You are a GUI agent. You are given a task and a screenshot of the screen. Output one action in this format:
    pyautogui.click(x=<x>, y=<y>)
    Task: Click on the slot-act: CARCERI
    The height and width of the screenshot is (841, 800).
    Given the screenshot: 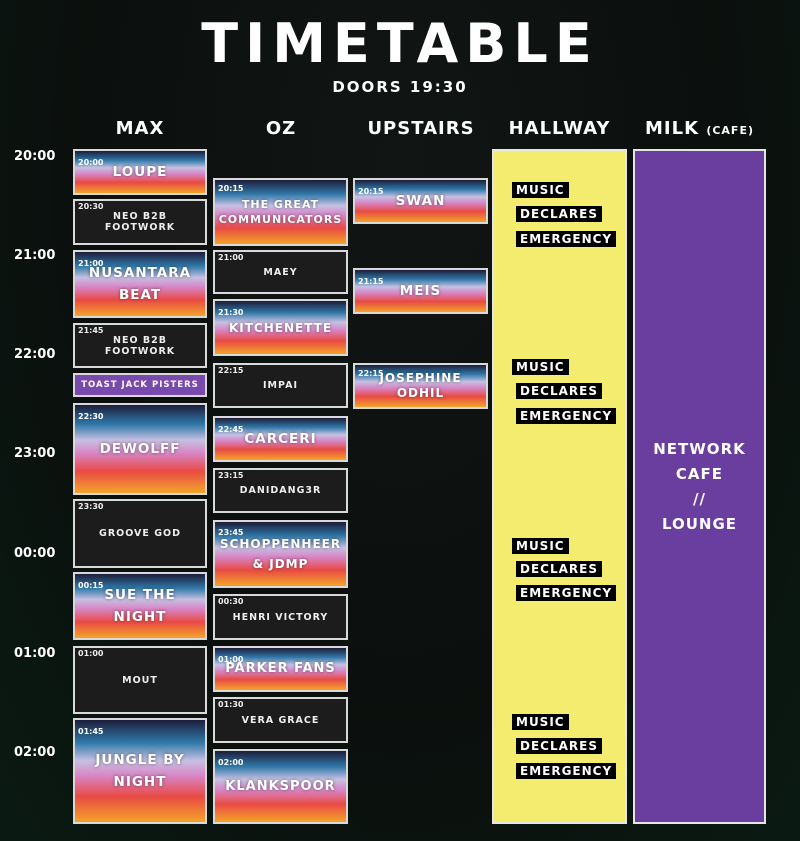 What is the action you would take?
    pyautogui.click(x=280, y=439)
    